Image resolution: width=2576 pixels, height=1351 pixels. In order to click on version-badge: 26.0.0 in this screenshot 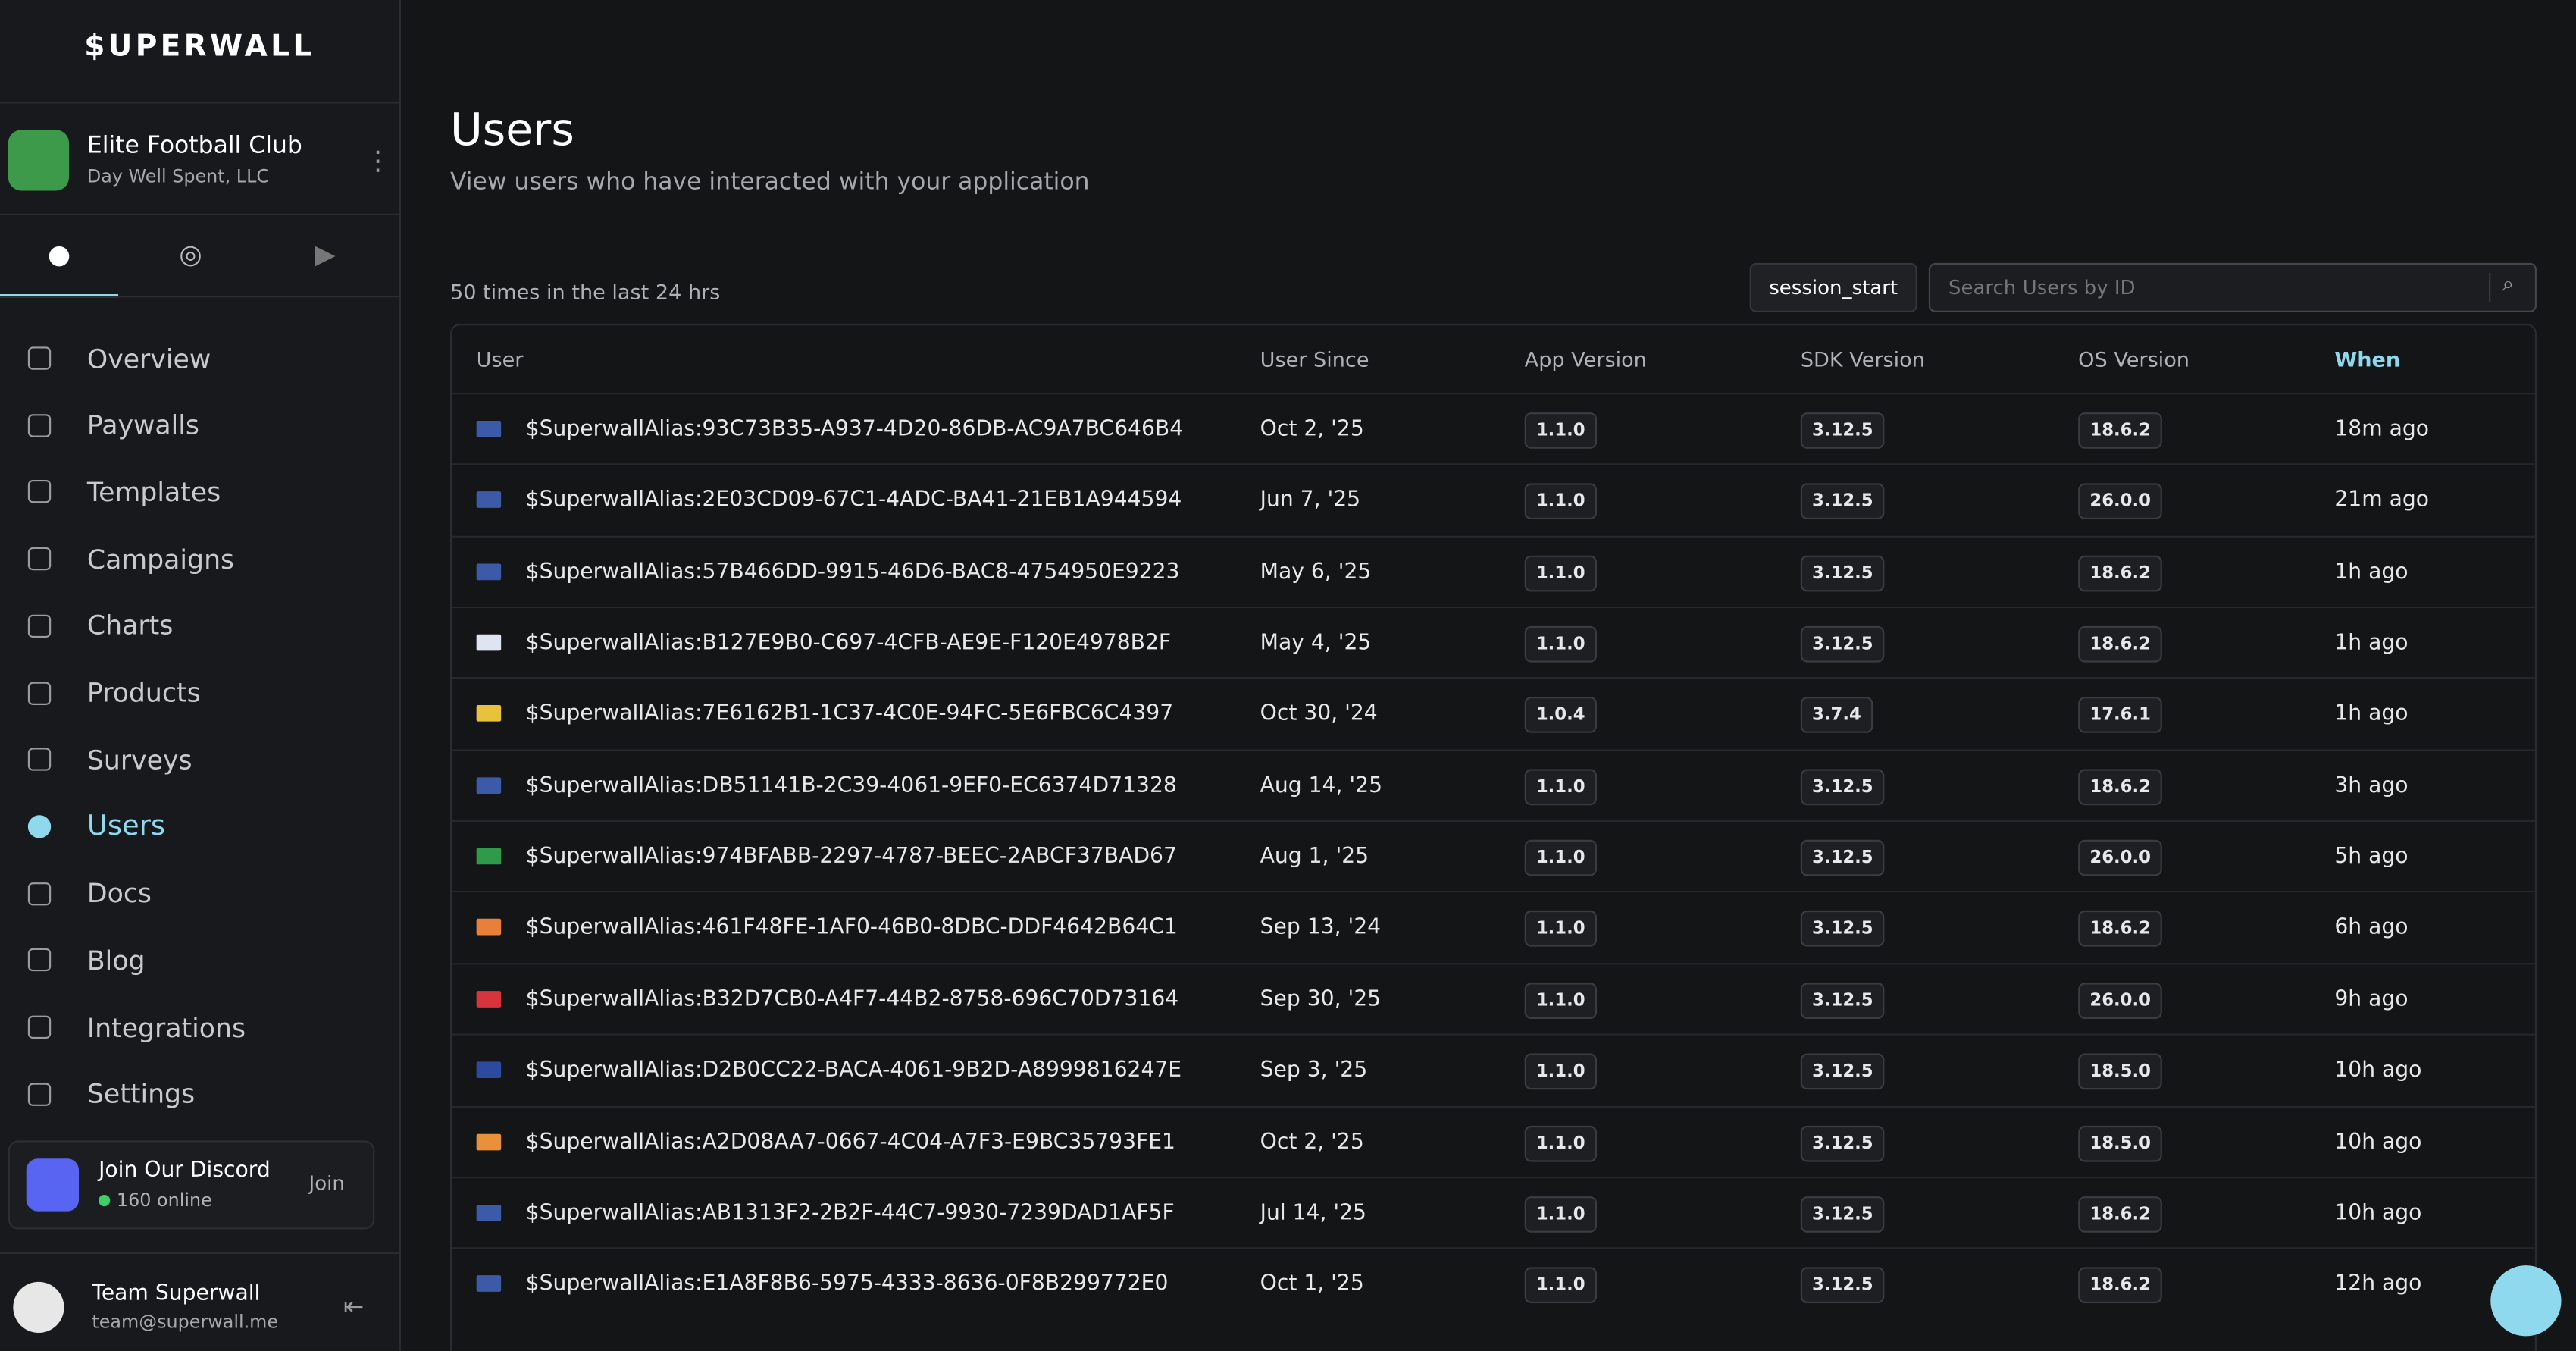, I will do `click(2121, 1000)`.